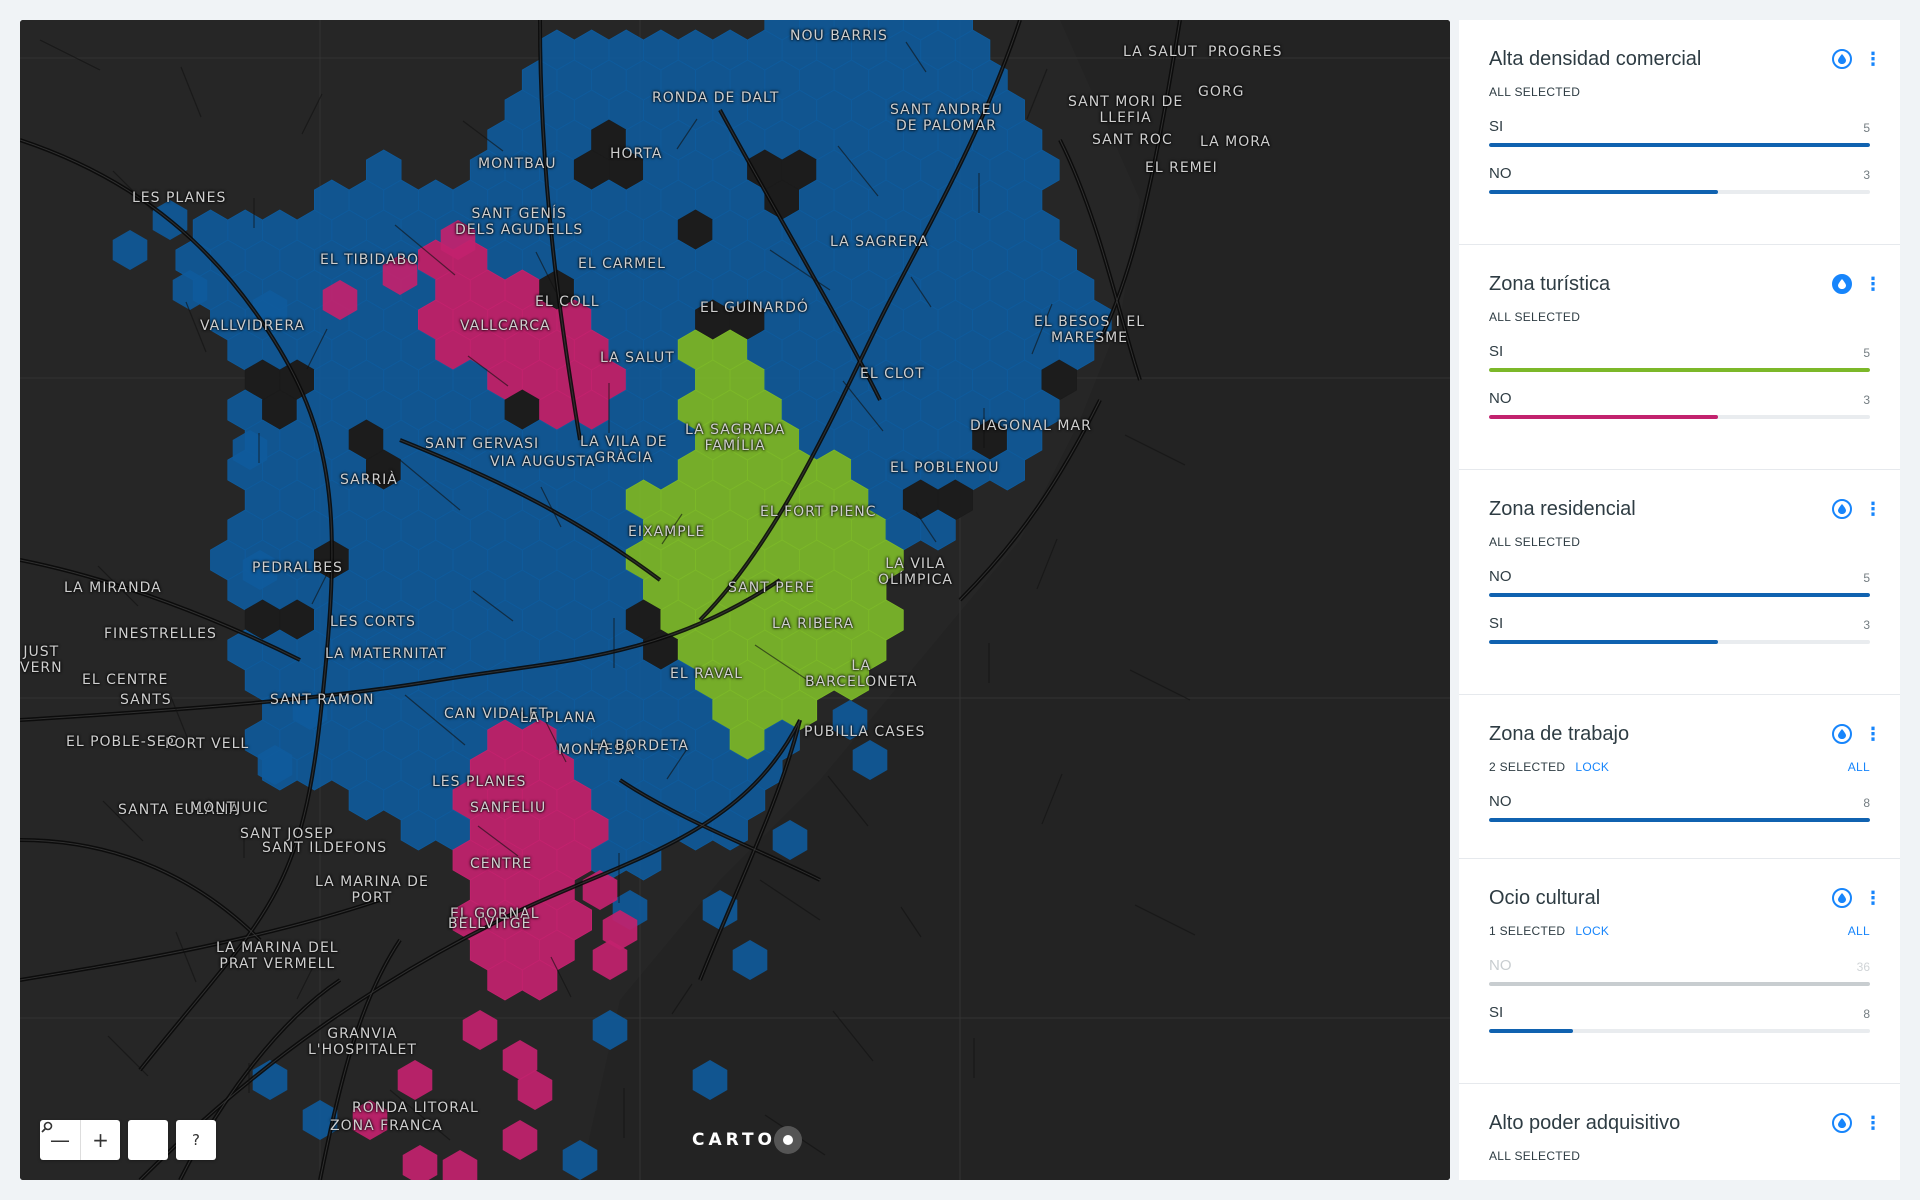 The width and height of the screenshot is (1920, 1200). I want to click on map-place-label-line: MONTJUIC, so click(229, 808).